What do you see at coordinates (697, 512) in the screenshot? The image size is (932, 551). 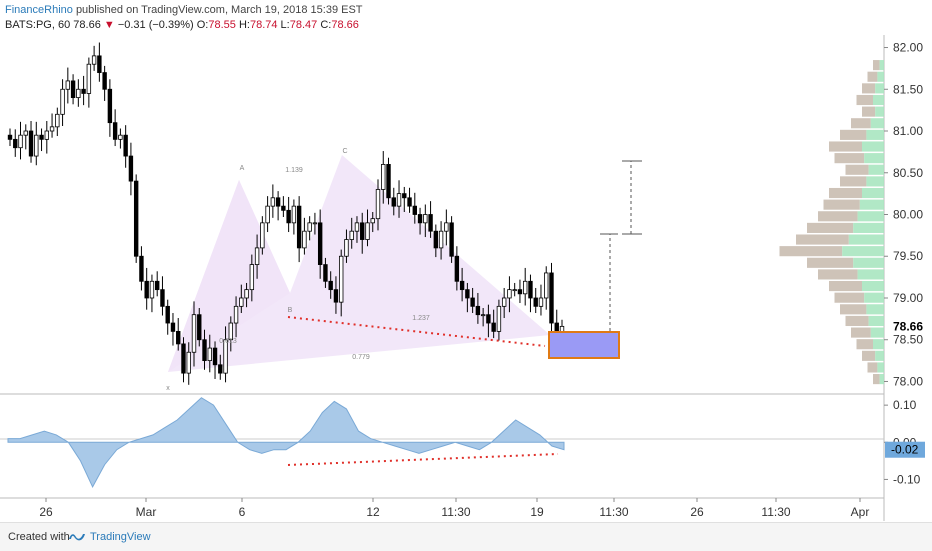 I see `time-tick-label: 26` at bounding box center [697, 512].